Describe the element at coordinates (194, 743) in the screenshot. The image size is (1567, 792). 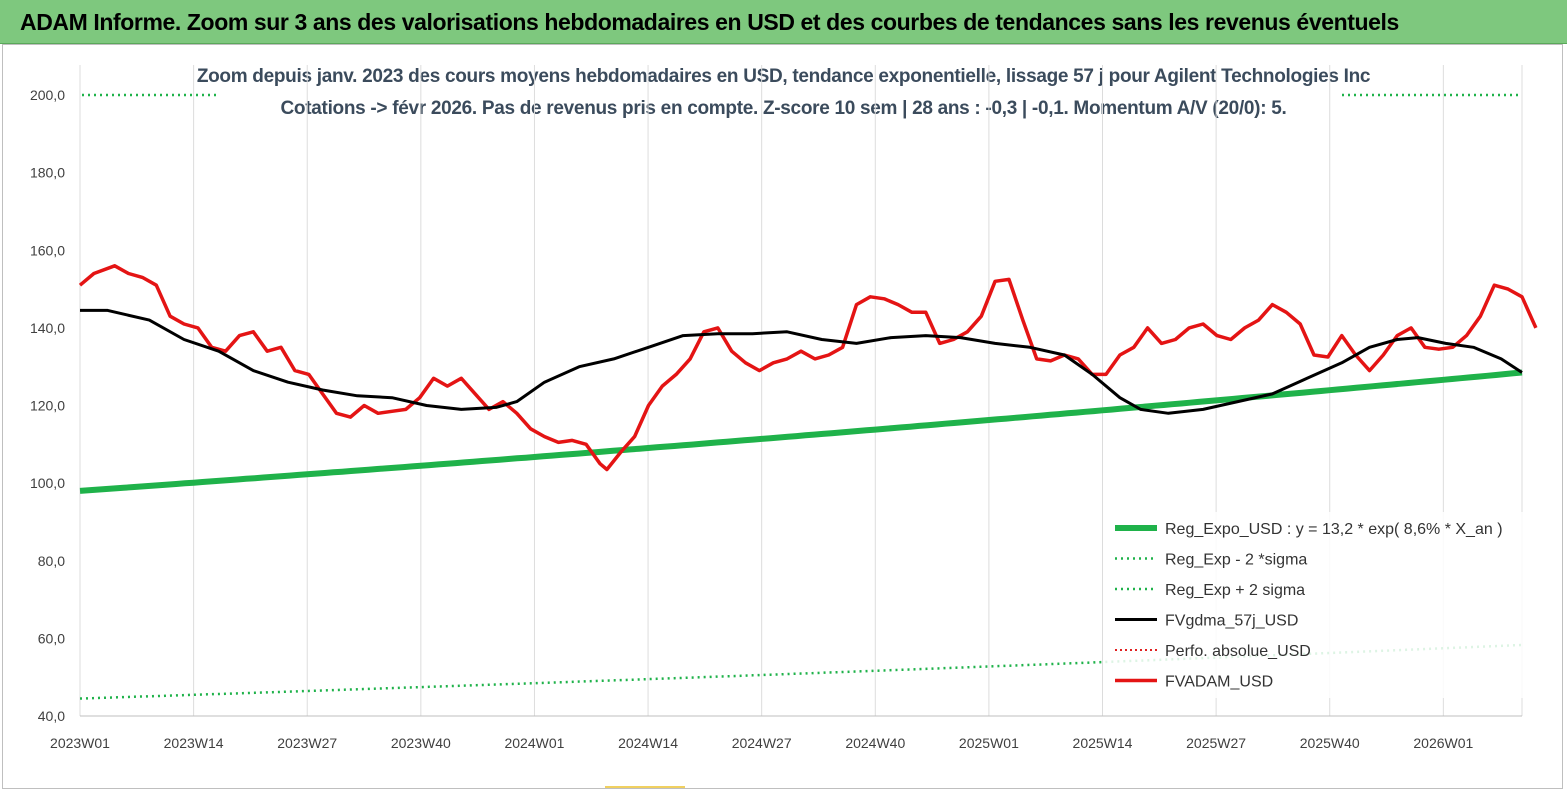
I see `x-tick-label: 2023W14` at that location.